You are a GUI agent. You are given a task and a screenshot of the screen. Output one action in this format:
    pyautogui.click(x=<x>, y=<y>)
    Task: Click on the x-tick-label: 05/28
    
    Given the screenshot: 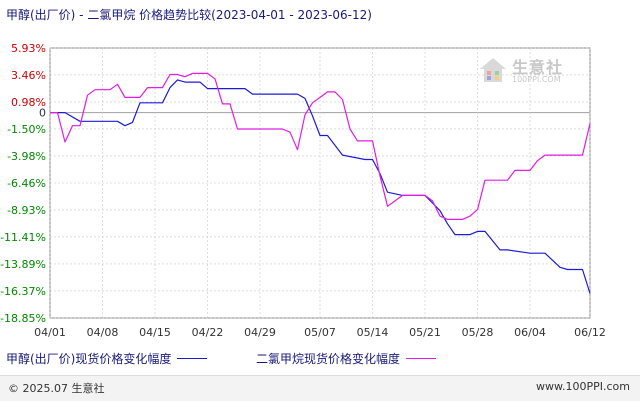 What is the action you would take?
    pyautogui.click(x=478, y=332)
    